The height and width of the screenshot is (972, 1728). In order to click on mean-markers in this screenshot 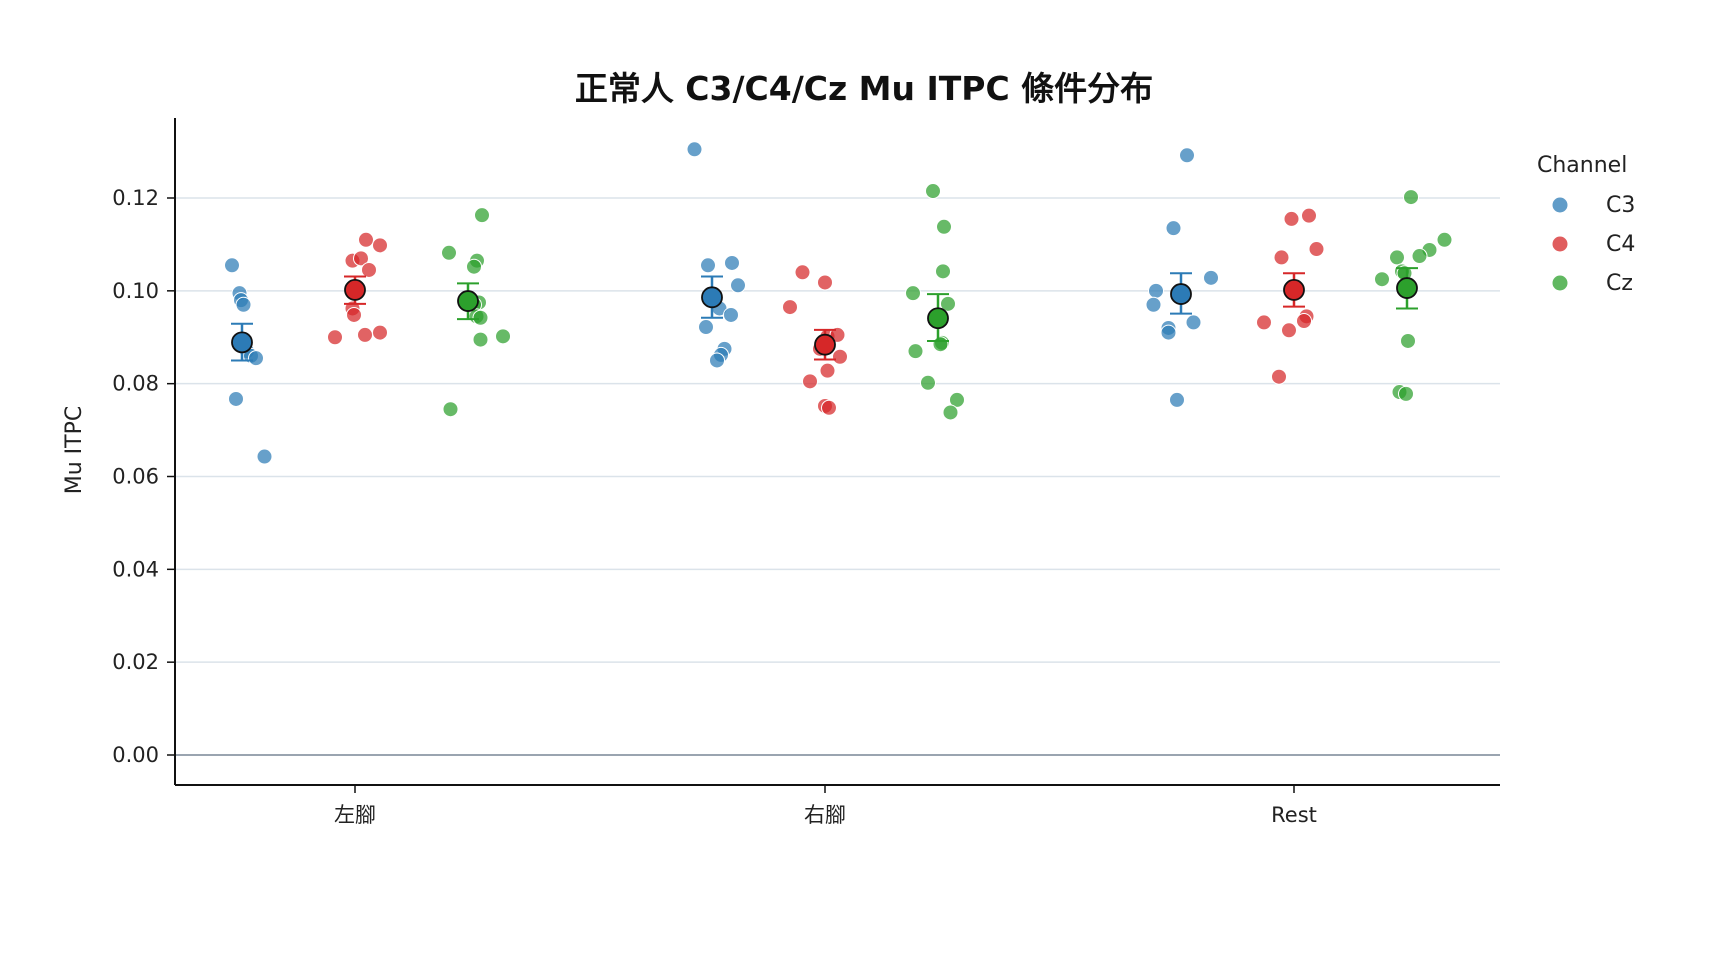, I will do `click(824, 314)`.